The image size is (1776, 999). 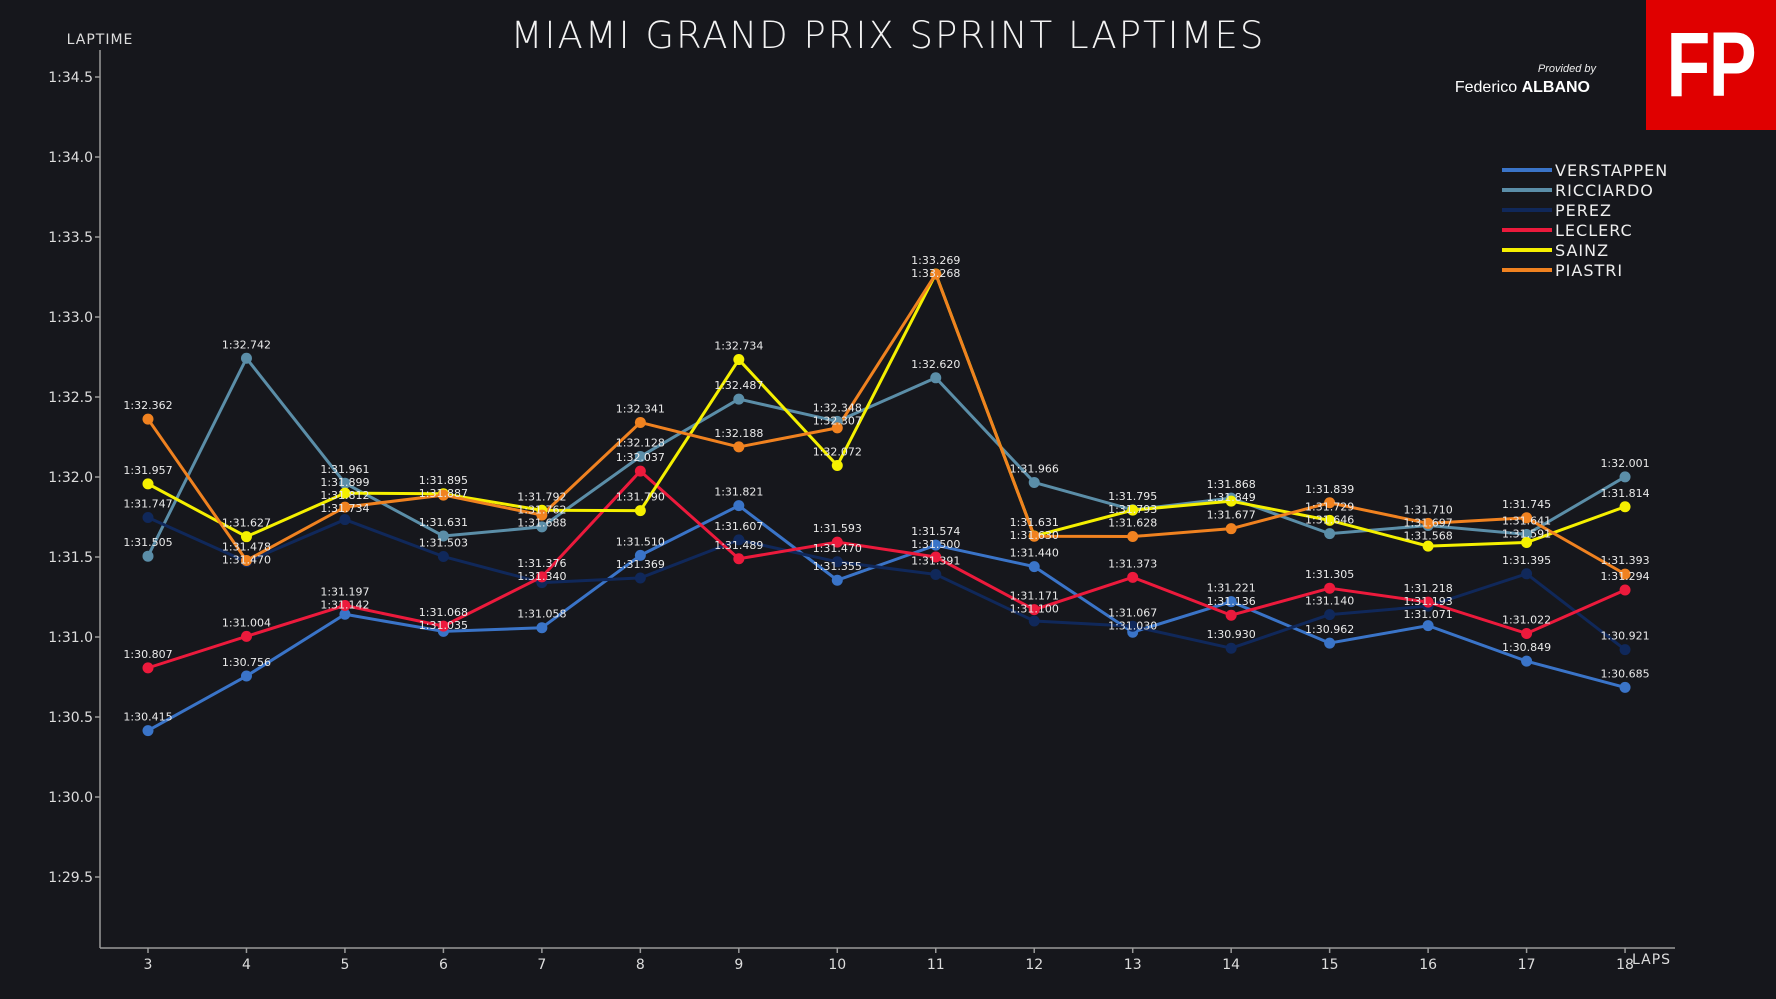 What do you see at coordinates (70, 158) in the screenshot?
I see `y-tick-label: 1:34.0` at bounding box center [70, 158].